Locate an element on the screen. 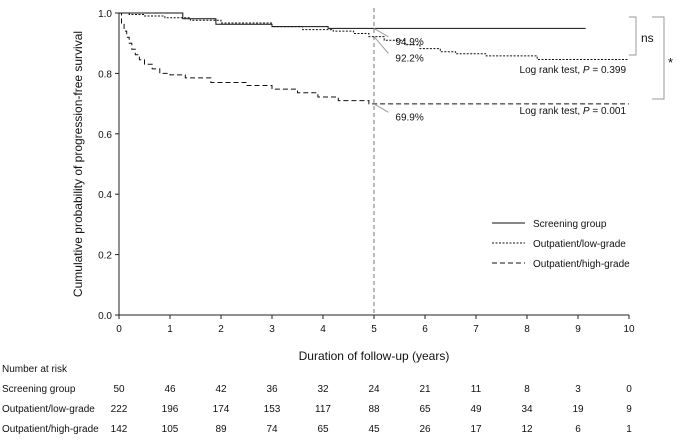 The width and height of the screenshot is (676, 442). significance-asterisk: * is located at coordinates (670, 62).